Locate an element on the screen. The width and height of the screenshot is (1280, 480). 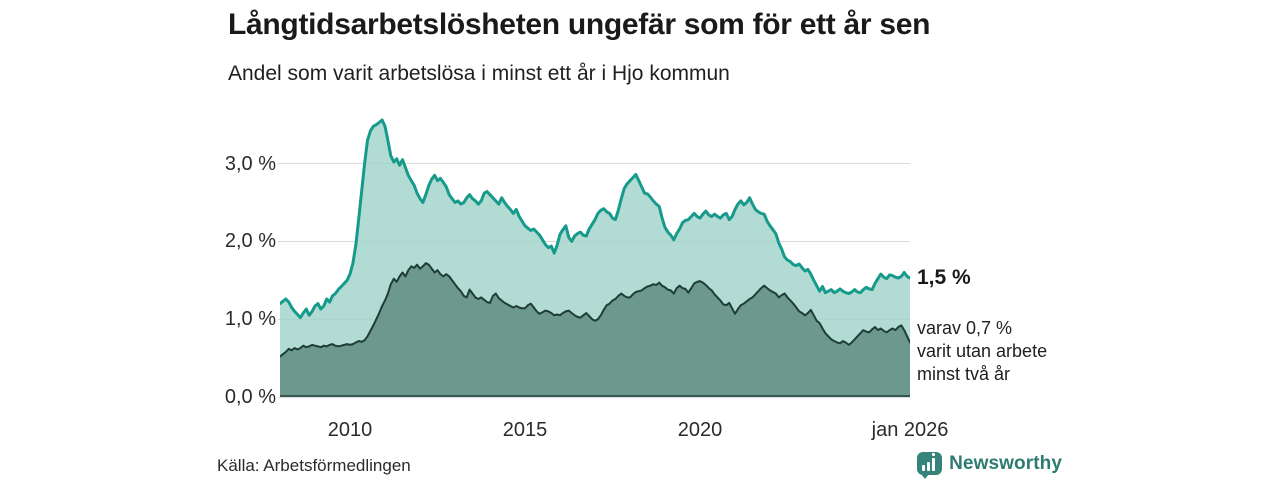
subset-end-label: varav 0,7 % varit utan arbete minst två år is located at coordinates (997, 351).